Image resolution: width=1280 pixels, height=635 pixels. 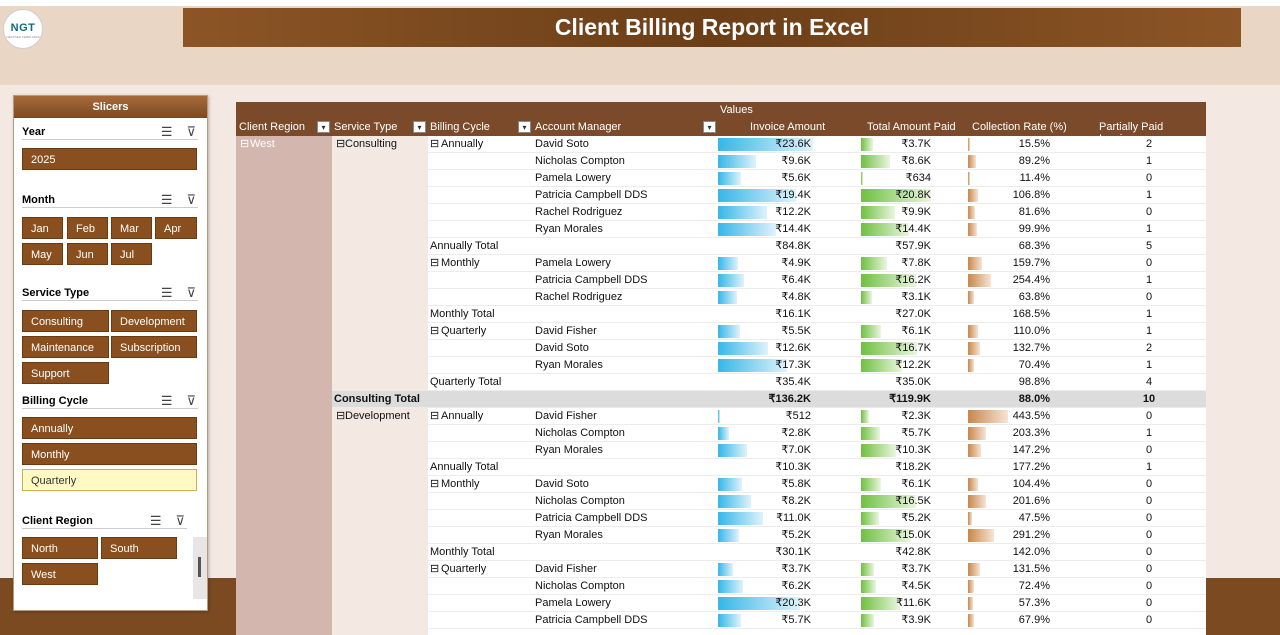 What do you see at coordinates (1031, 263) in the screenshot?
I see `collection-rate: 159.7%` at bounding box center [1031, 263].